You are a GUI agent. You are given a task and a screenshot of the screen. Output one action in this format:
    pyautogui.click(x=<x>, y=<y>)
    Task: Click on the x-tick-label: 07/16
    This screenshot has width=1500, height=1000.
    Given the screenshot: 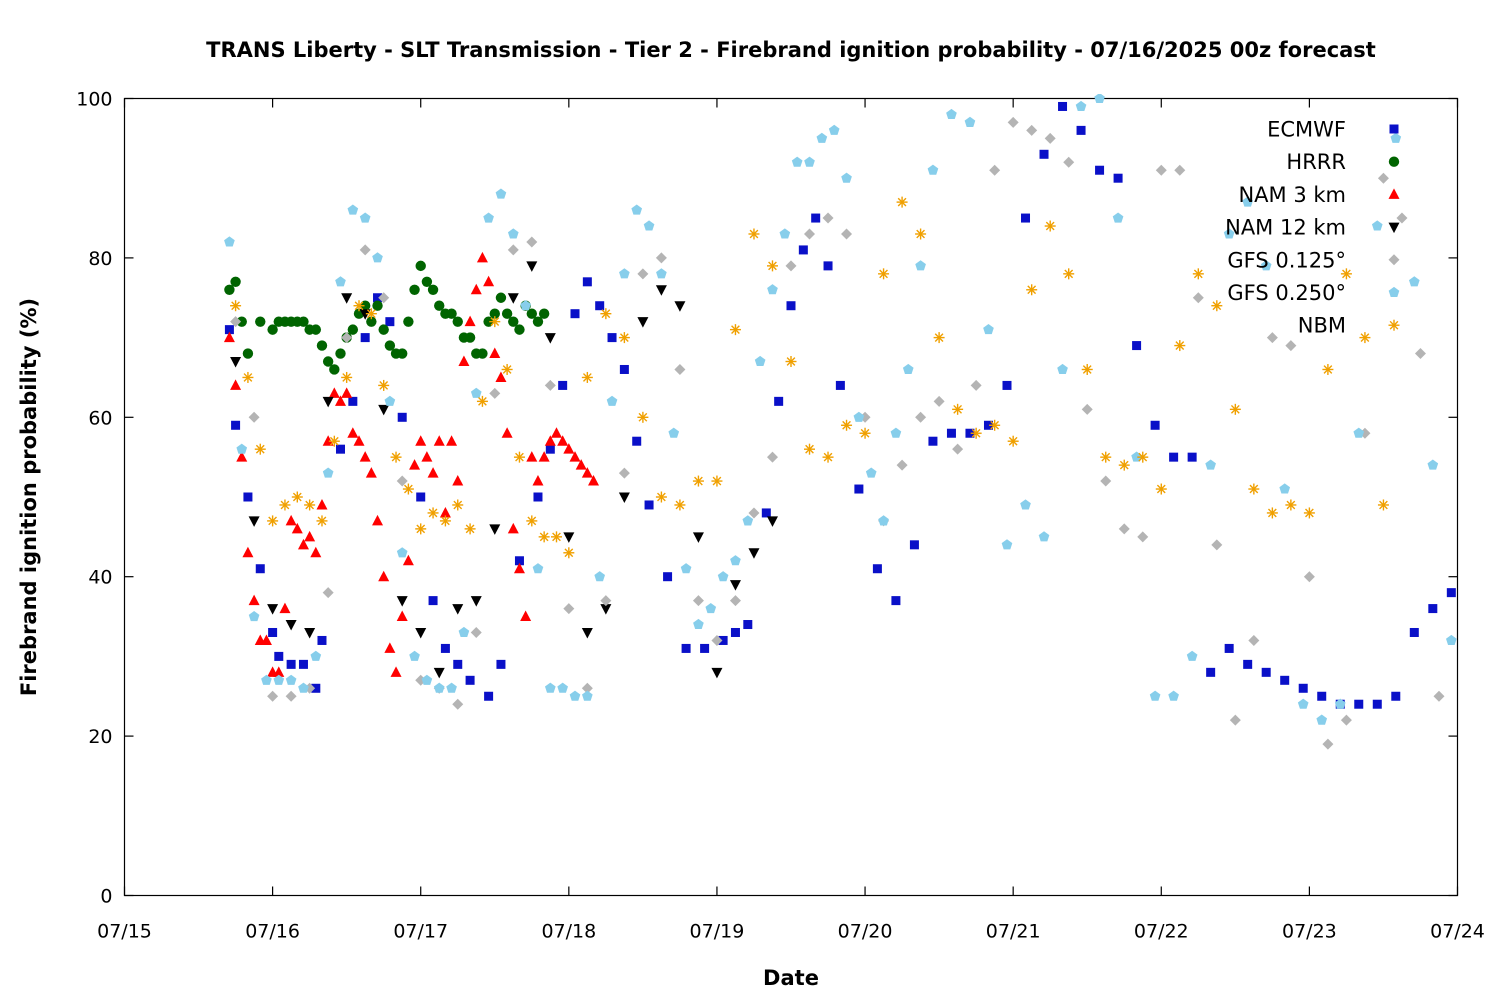 What is the action you would take?
    pyautogui.click(x=272, y=932)
    